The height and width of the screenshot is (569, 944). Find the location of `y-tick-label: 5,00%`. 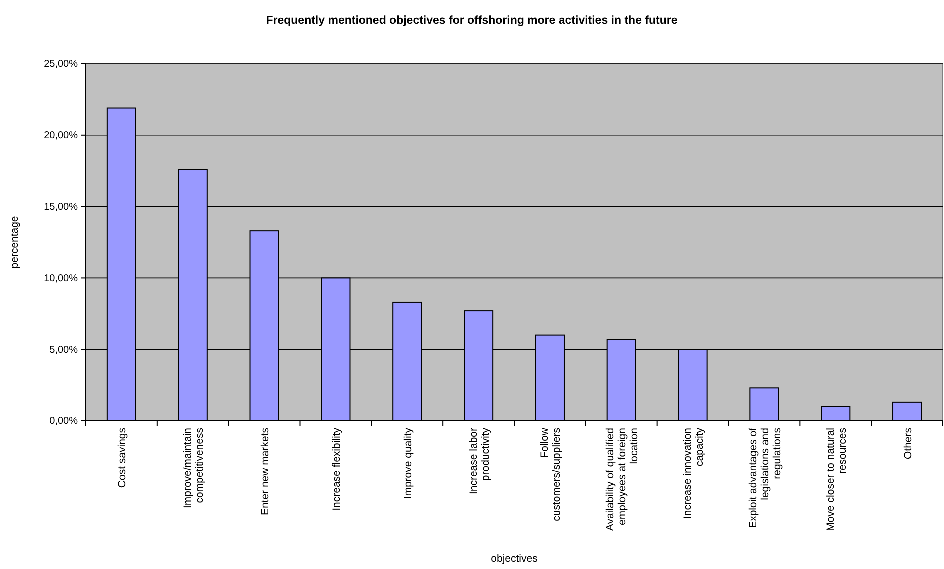

y-tick-label: 5,00% is located at coordinates (64, 350).